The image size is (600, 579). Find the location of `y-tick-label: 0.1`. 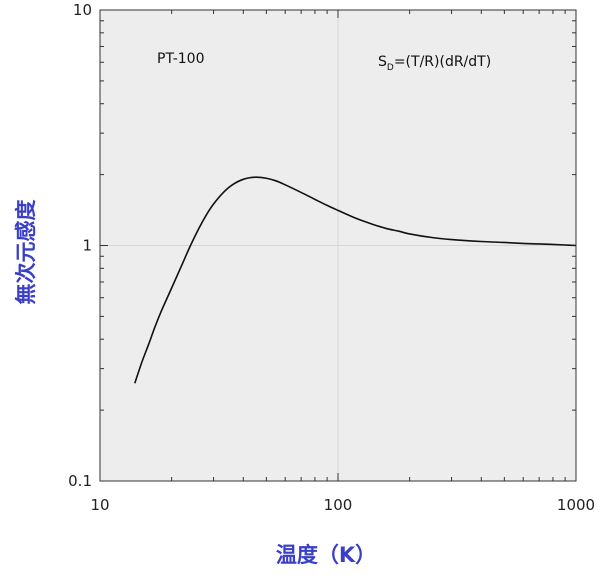

y-tick-label: 0.1 is located at coordinates (80, 481).